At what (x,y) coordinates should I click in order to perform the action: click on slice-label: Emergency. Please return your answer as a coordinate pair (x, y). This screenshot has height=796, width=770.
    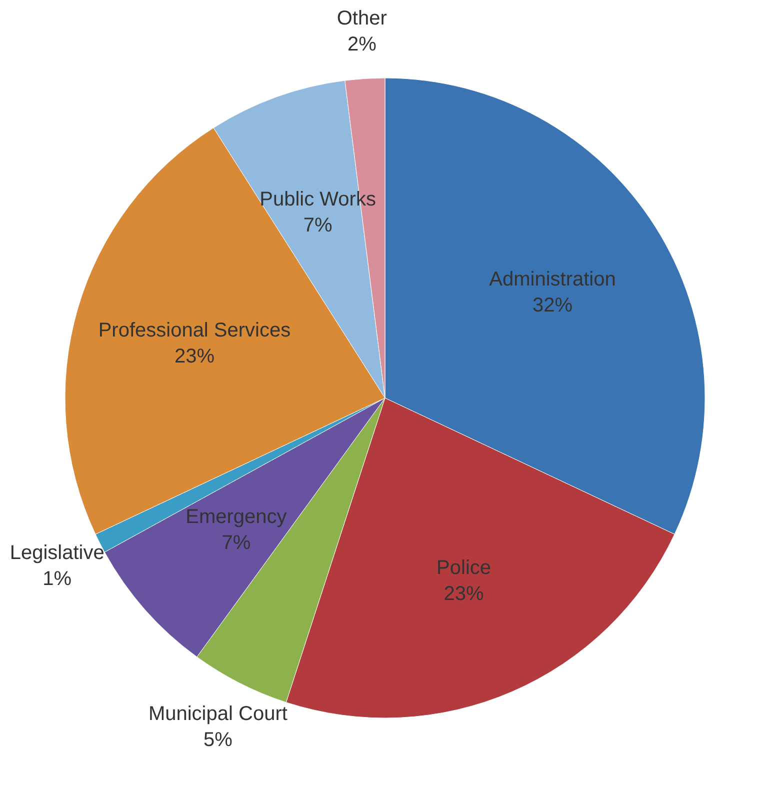
    Looking at the image, I should click on (236, 517).